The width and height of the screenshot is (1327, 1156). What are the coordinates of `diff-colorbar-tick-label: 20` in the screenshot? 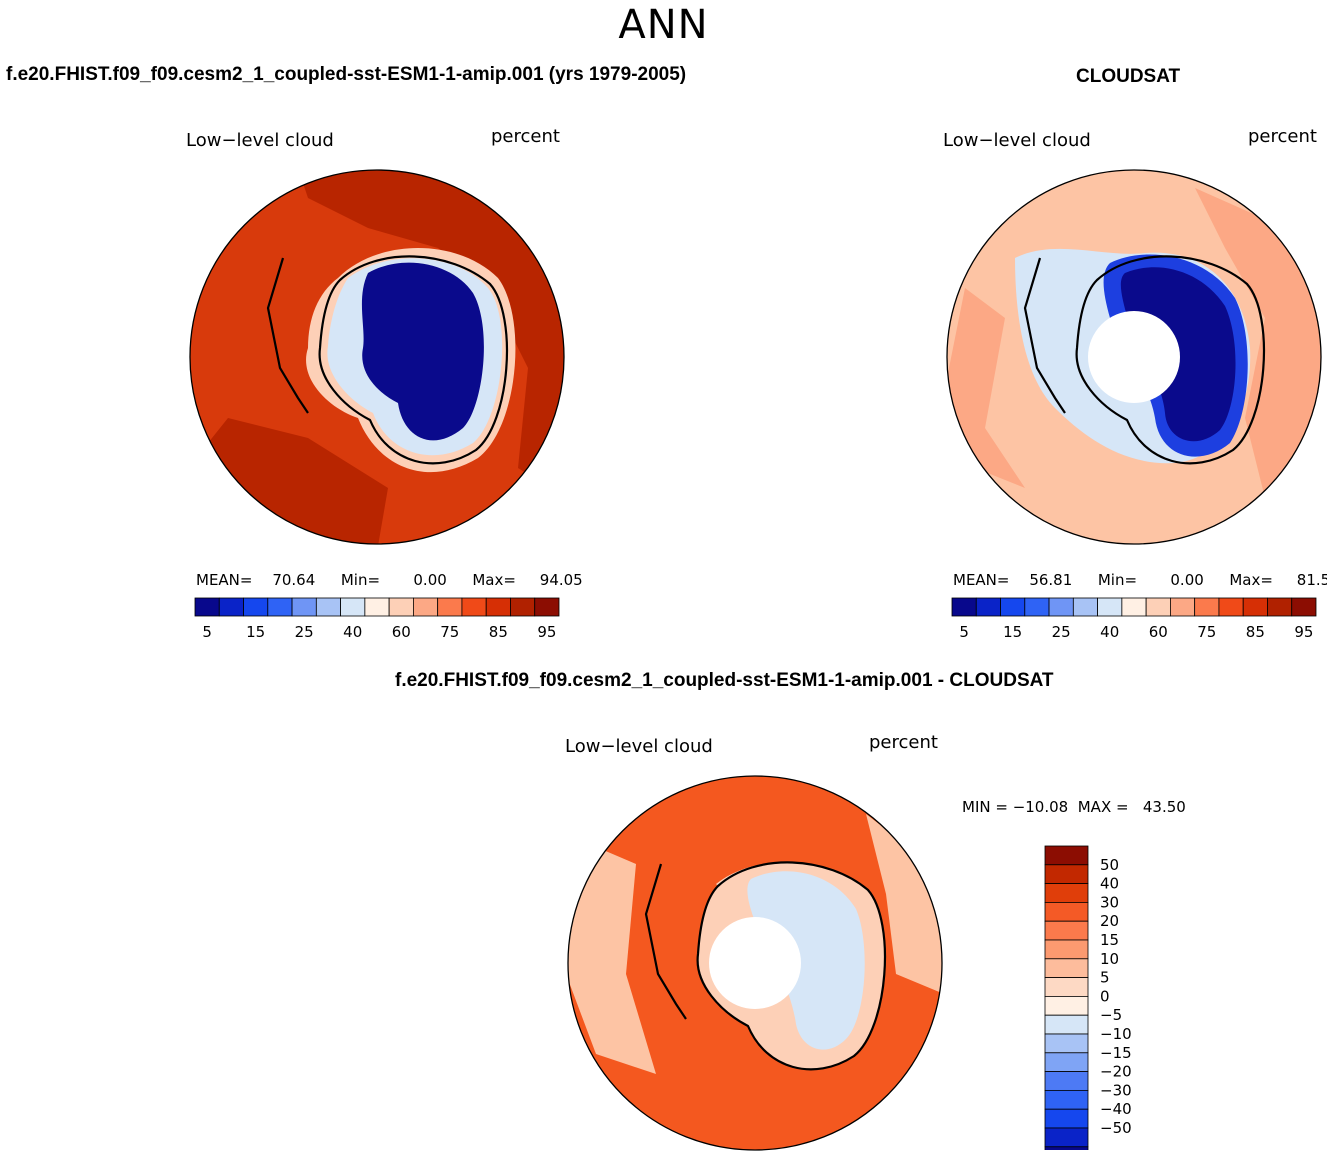 It's located at (1109, 921).